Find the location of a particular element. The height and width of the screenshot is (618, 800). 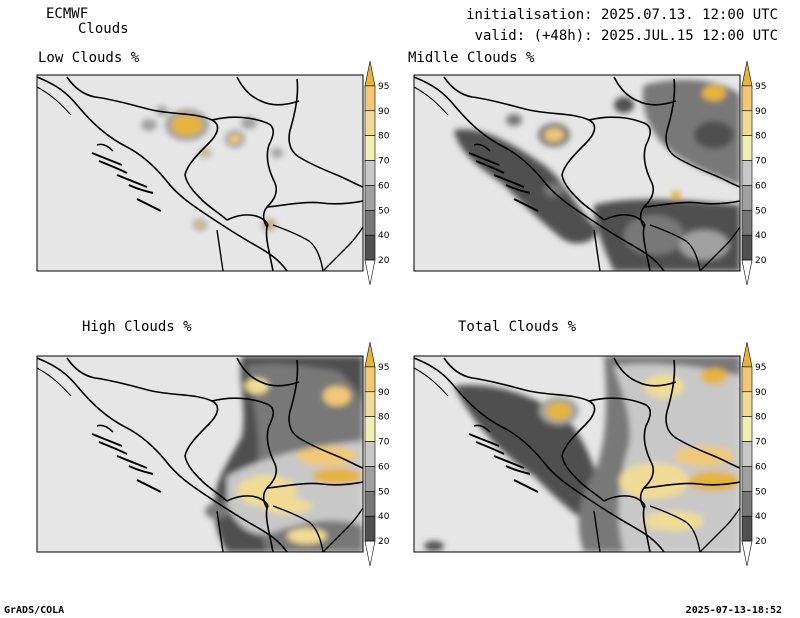

variable-name: Clouds is located at coordinates (103, 29).